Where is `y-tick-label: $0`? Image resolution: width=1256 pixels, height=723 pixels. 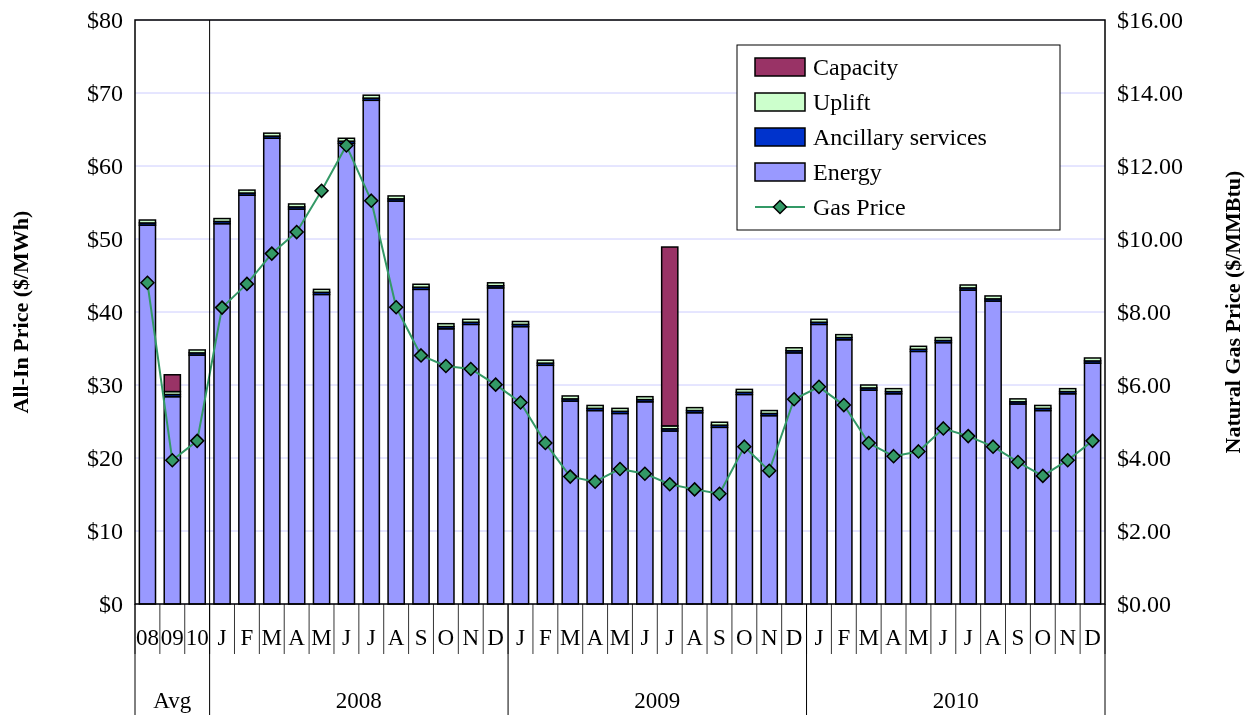
y-tick-label: $0 is located at coordinates (111, 604).